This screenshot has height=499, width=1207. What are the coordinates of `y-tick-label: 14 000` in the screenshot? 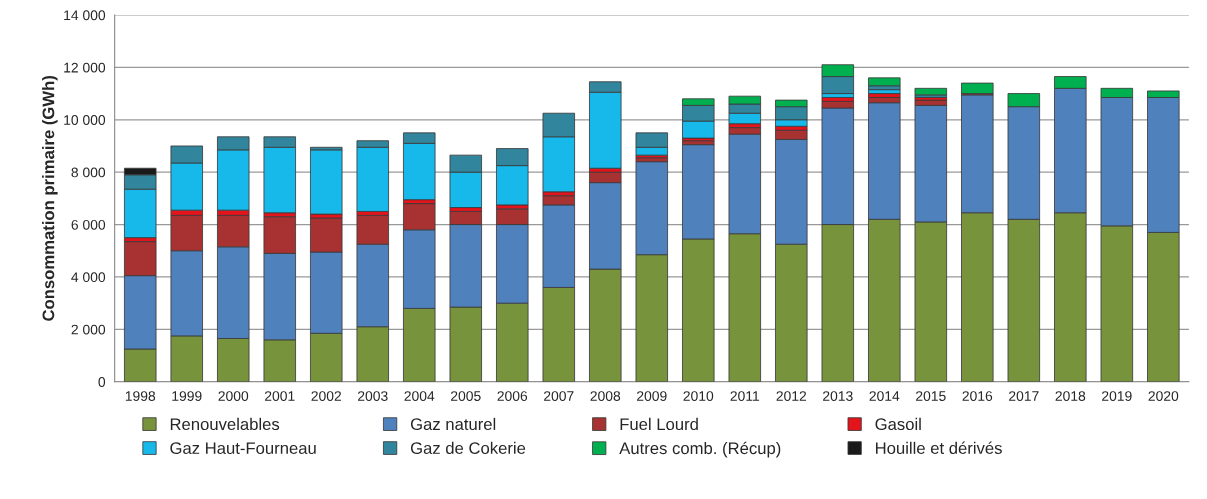 It's located at (85, 15).